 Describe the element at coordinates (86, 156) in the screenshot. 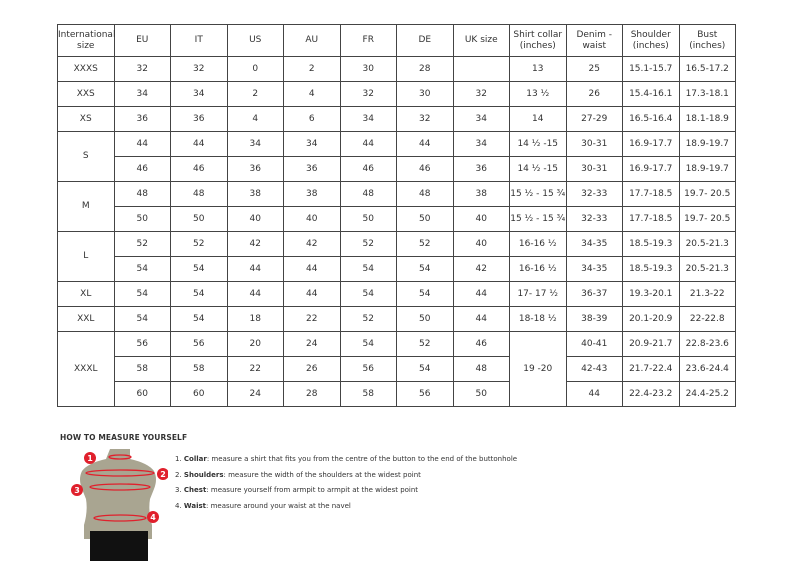

I see `international-size-cell: S` at that location.